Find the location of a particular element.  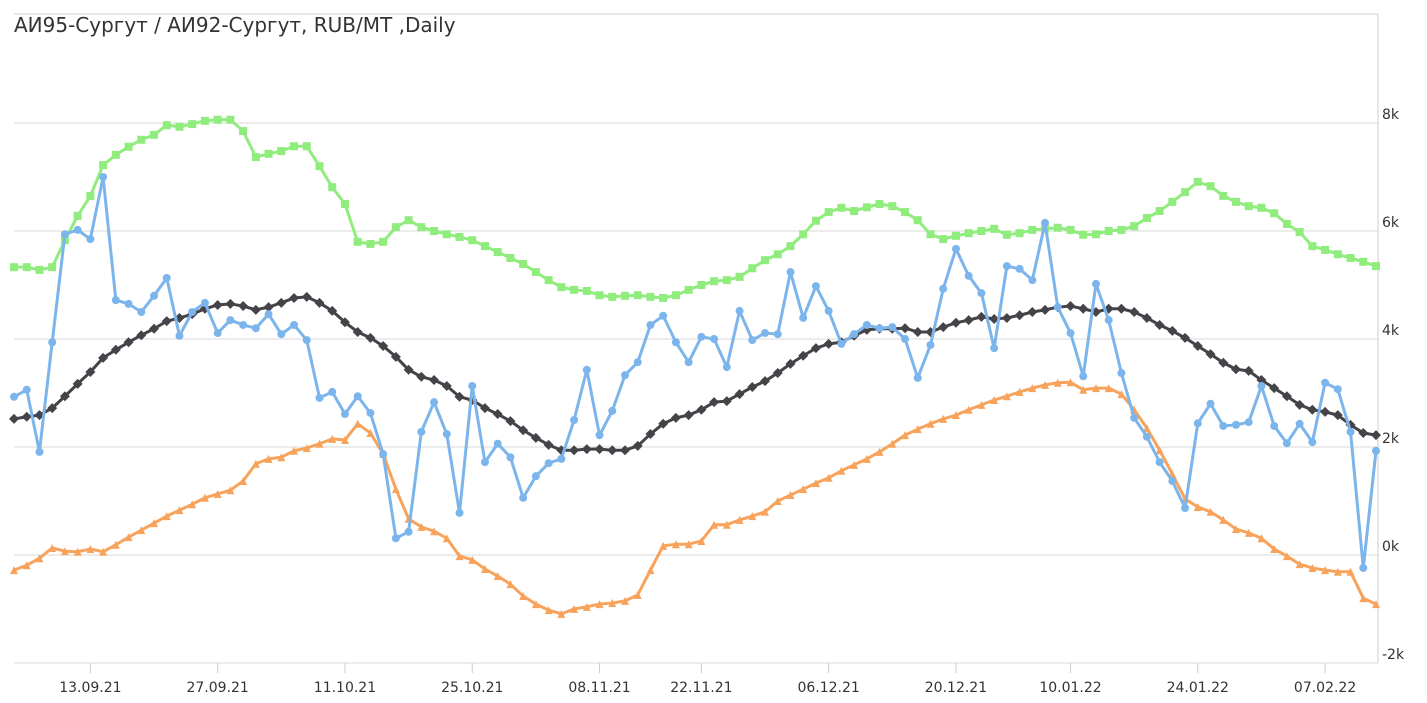

chart-title: АИ95-Сургут / АИ92-Сургут, RUB/MT ,Daily is located at coordinates (235, 25).